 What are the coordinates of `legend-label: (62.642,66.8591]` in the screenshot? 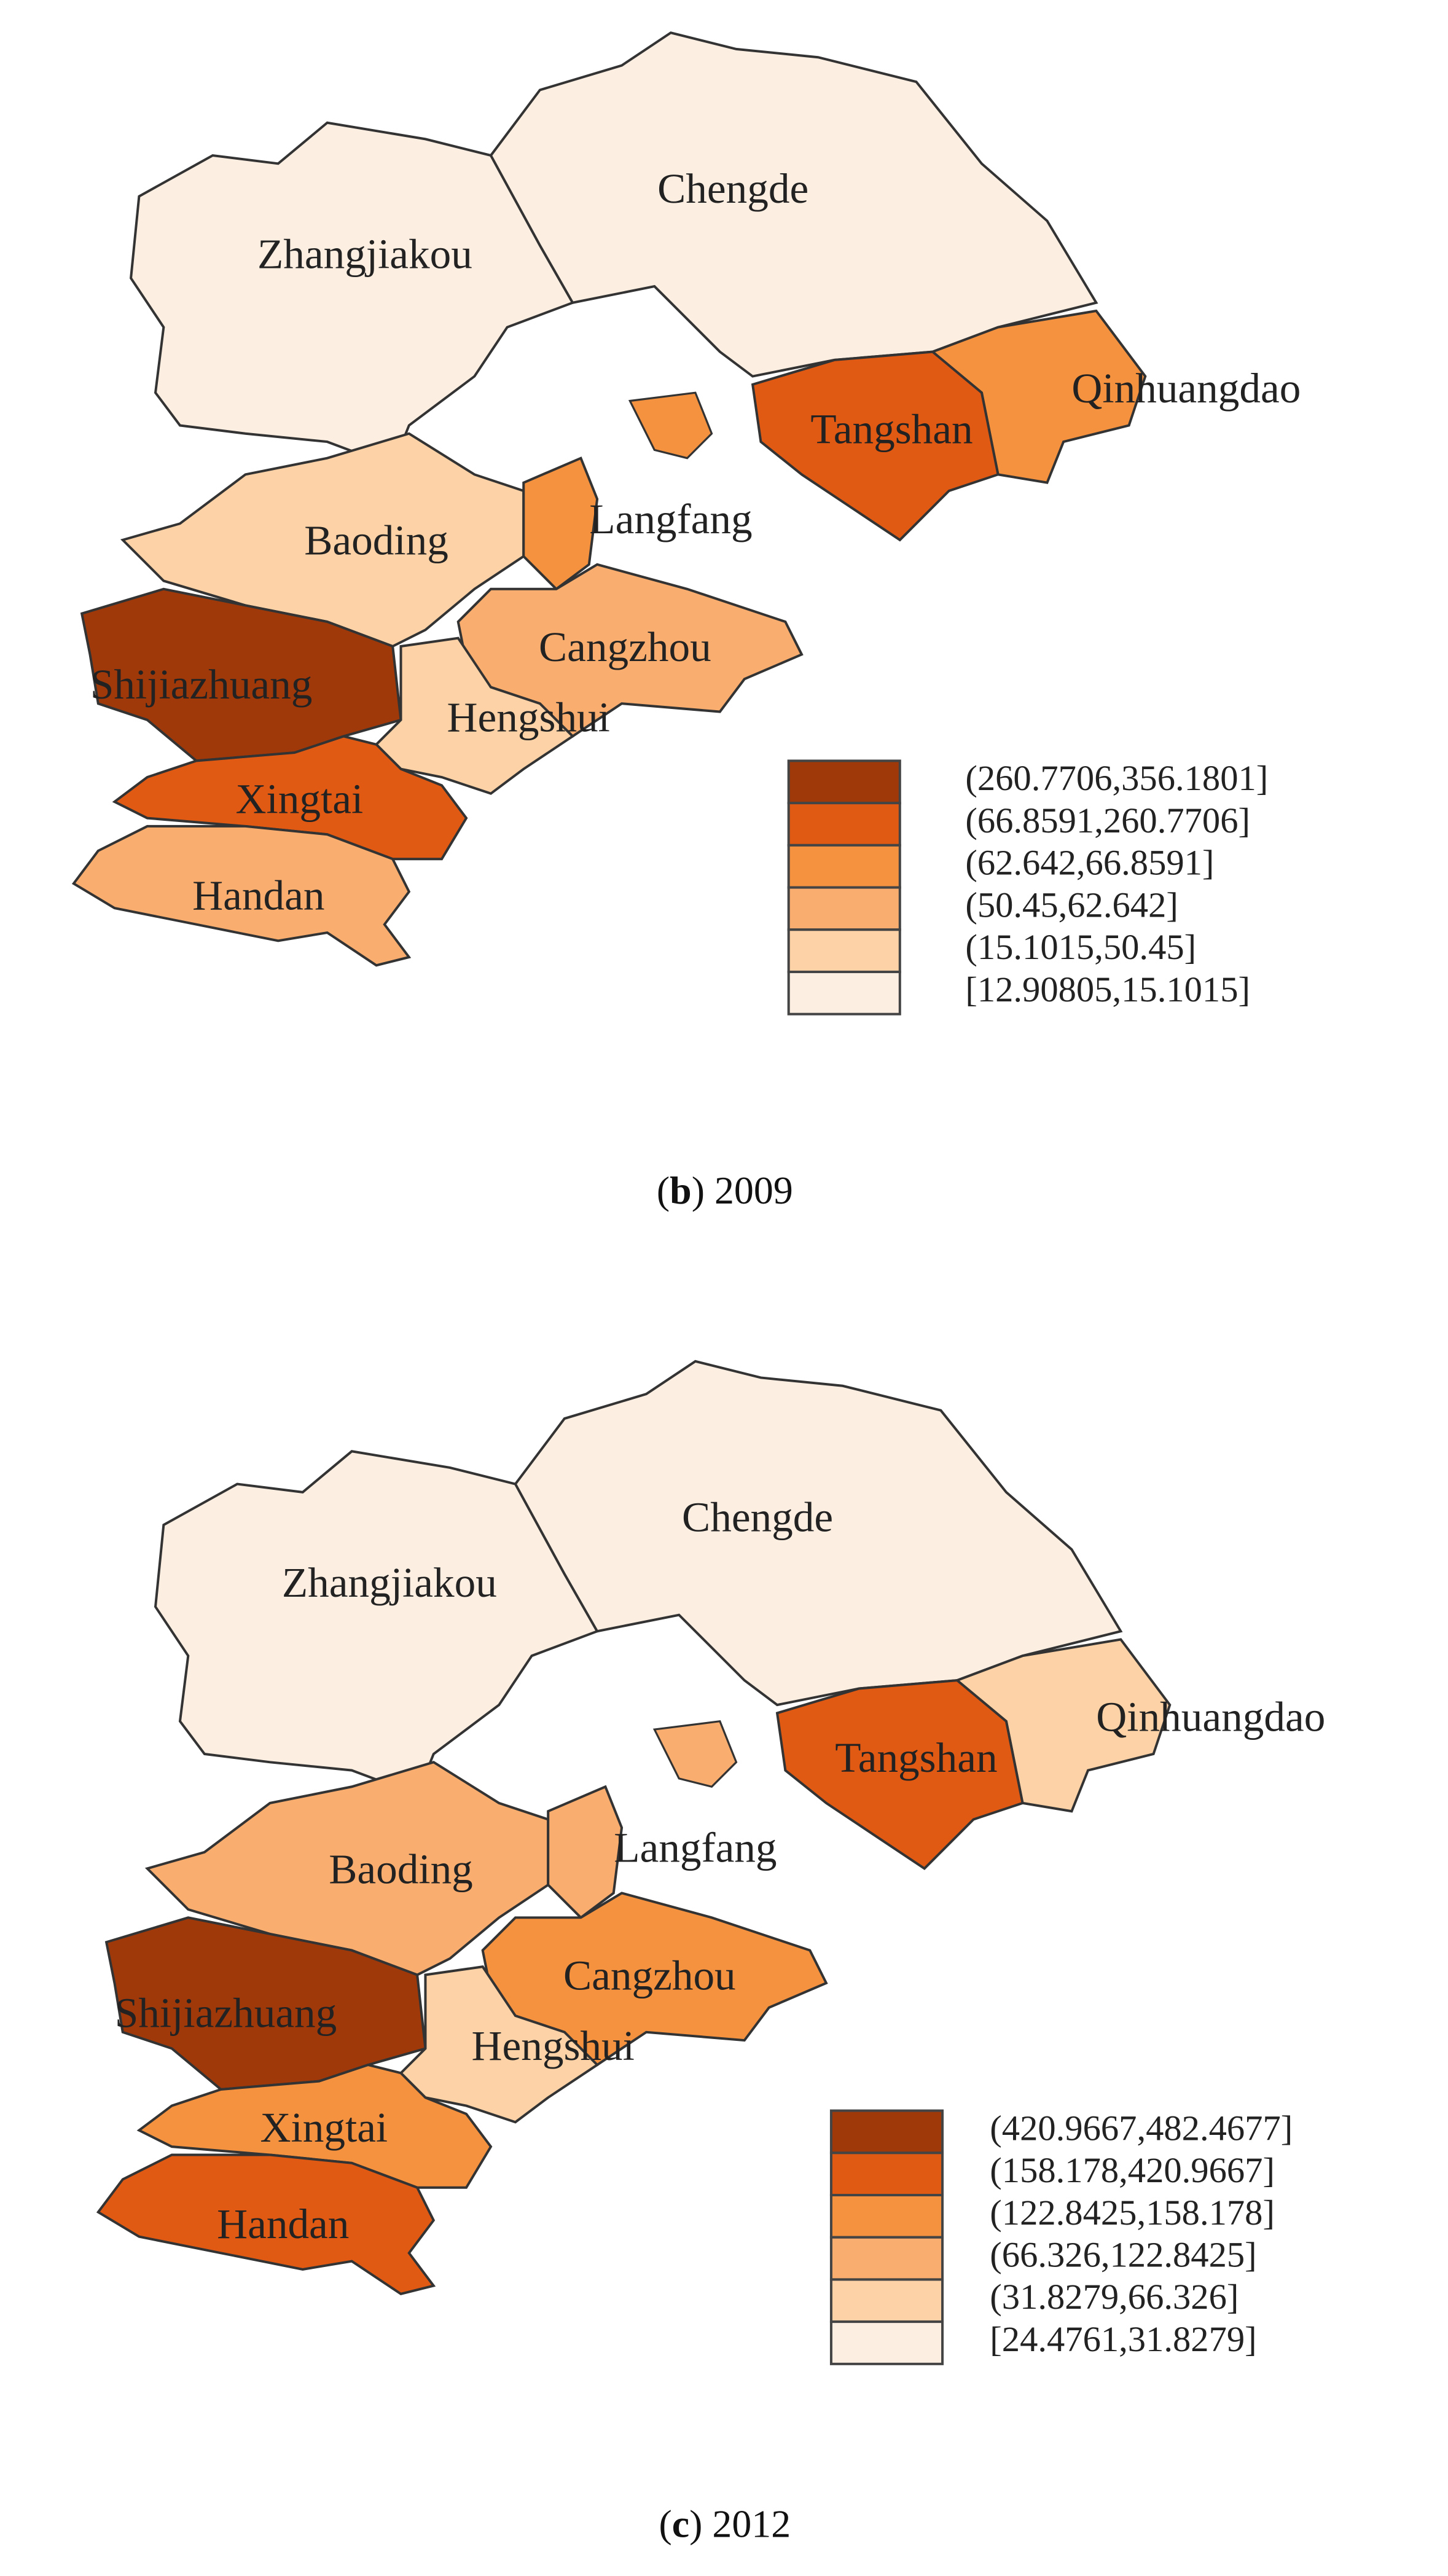 It's located at (1089, 863).